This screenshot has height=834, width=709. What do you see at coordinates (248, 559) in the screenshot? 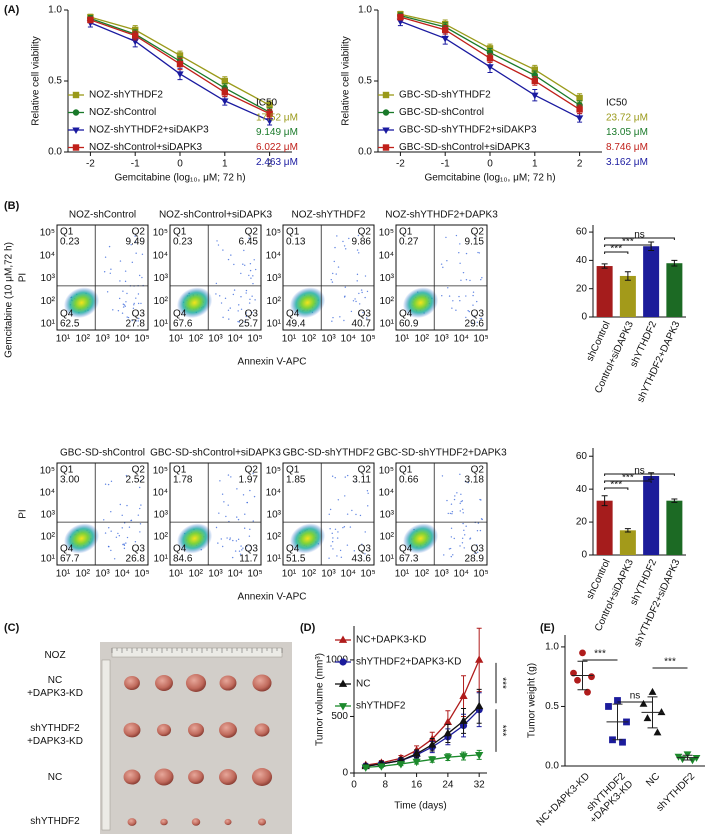
I see `quadrant-value: 11.7` at bounding box center [248, 559].